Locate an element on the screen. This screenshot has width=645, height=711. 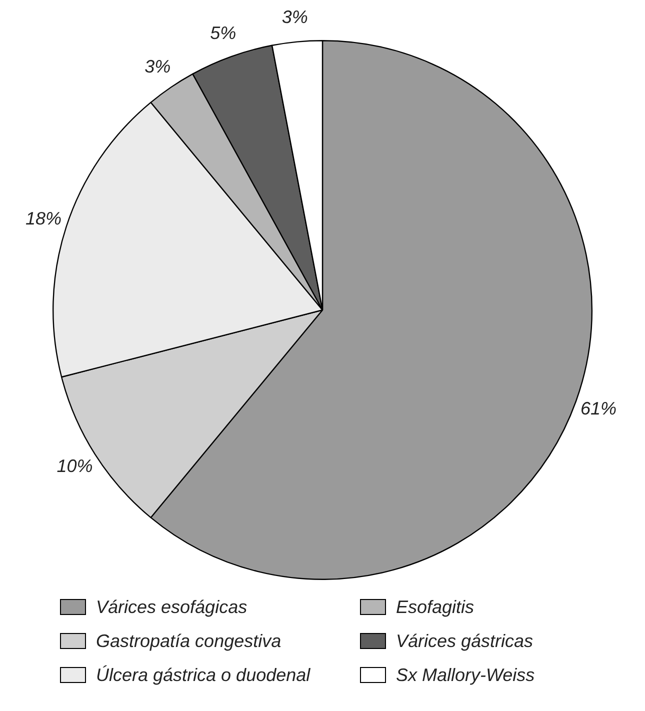
legend-label: Esofagitis is located at coordinates (435, 607).